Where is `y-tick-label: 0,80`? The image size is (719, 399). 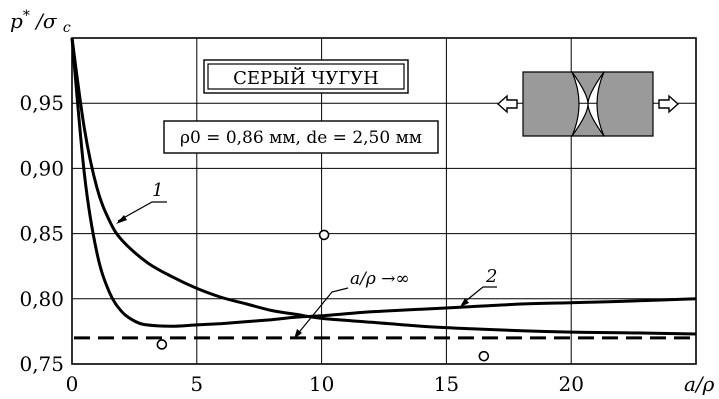
y-tick-label: 0,80 is located at coordinates (41, 299).